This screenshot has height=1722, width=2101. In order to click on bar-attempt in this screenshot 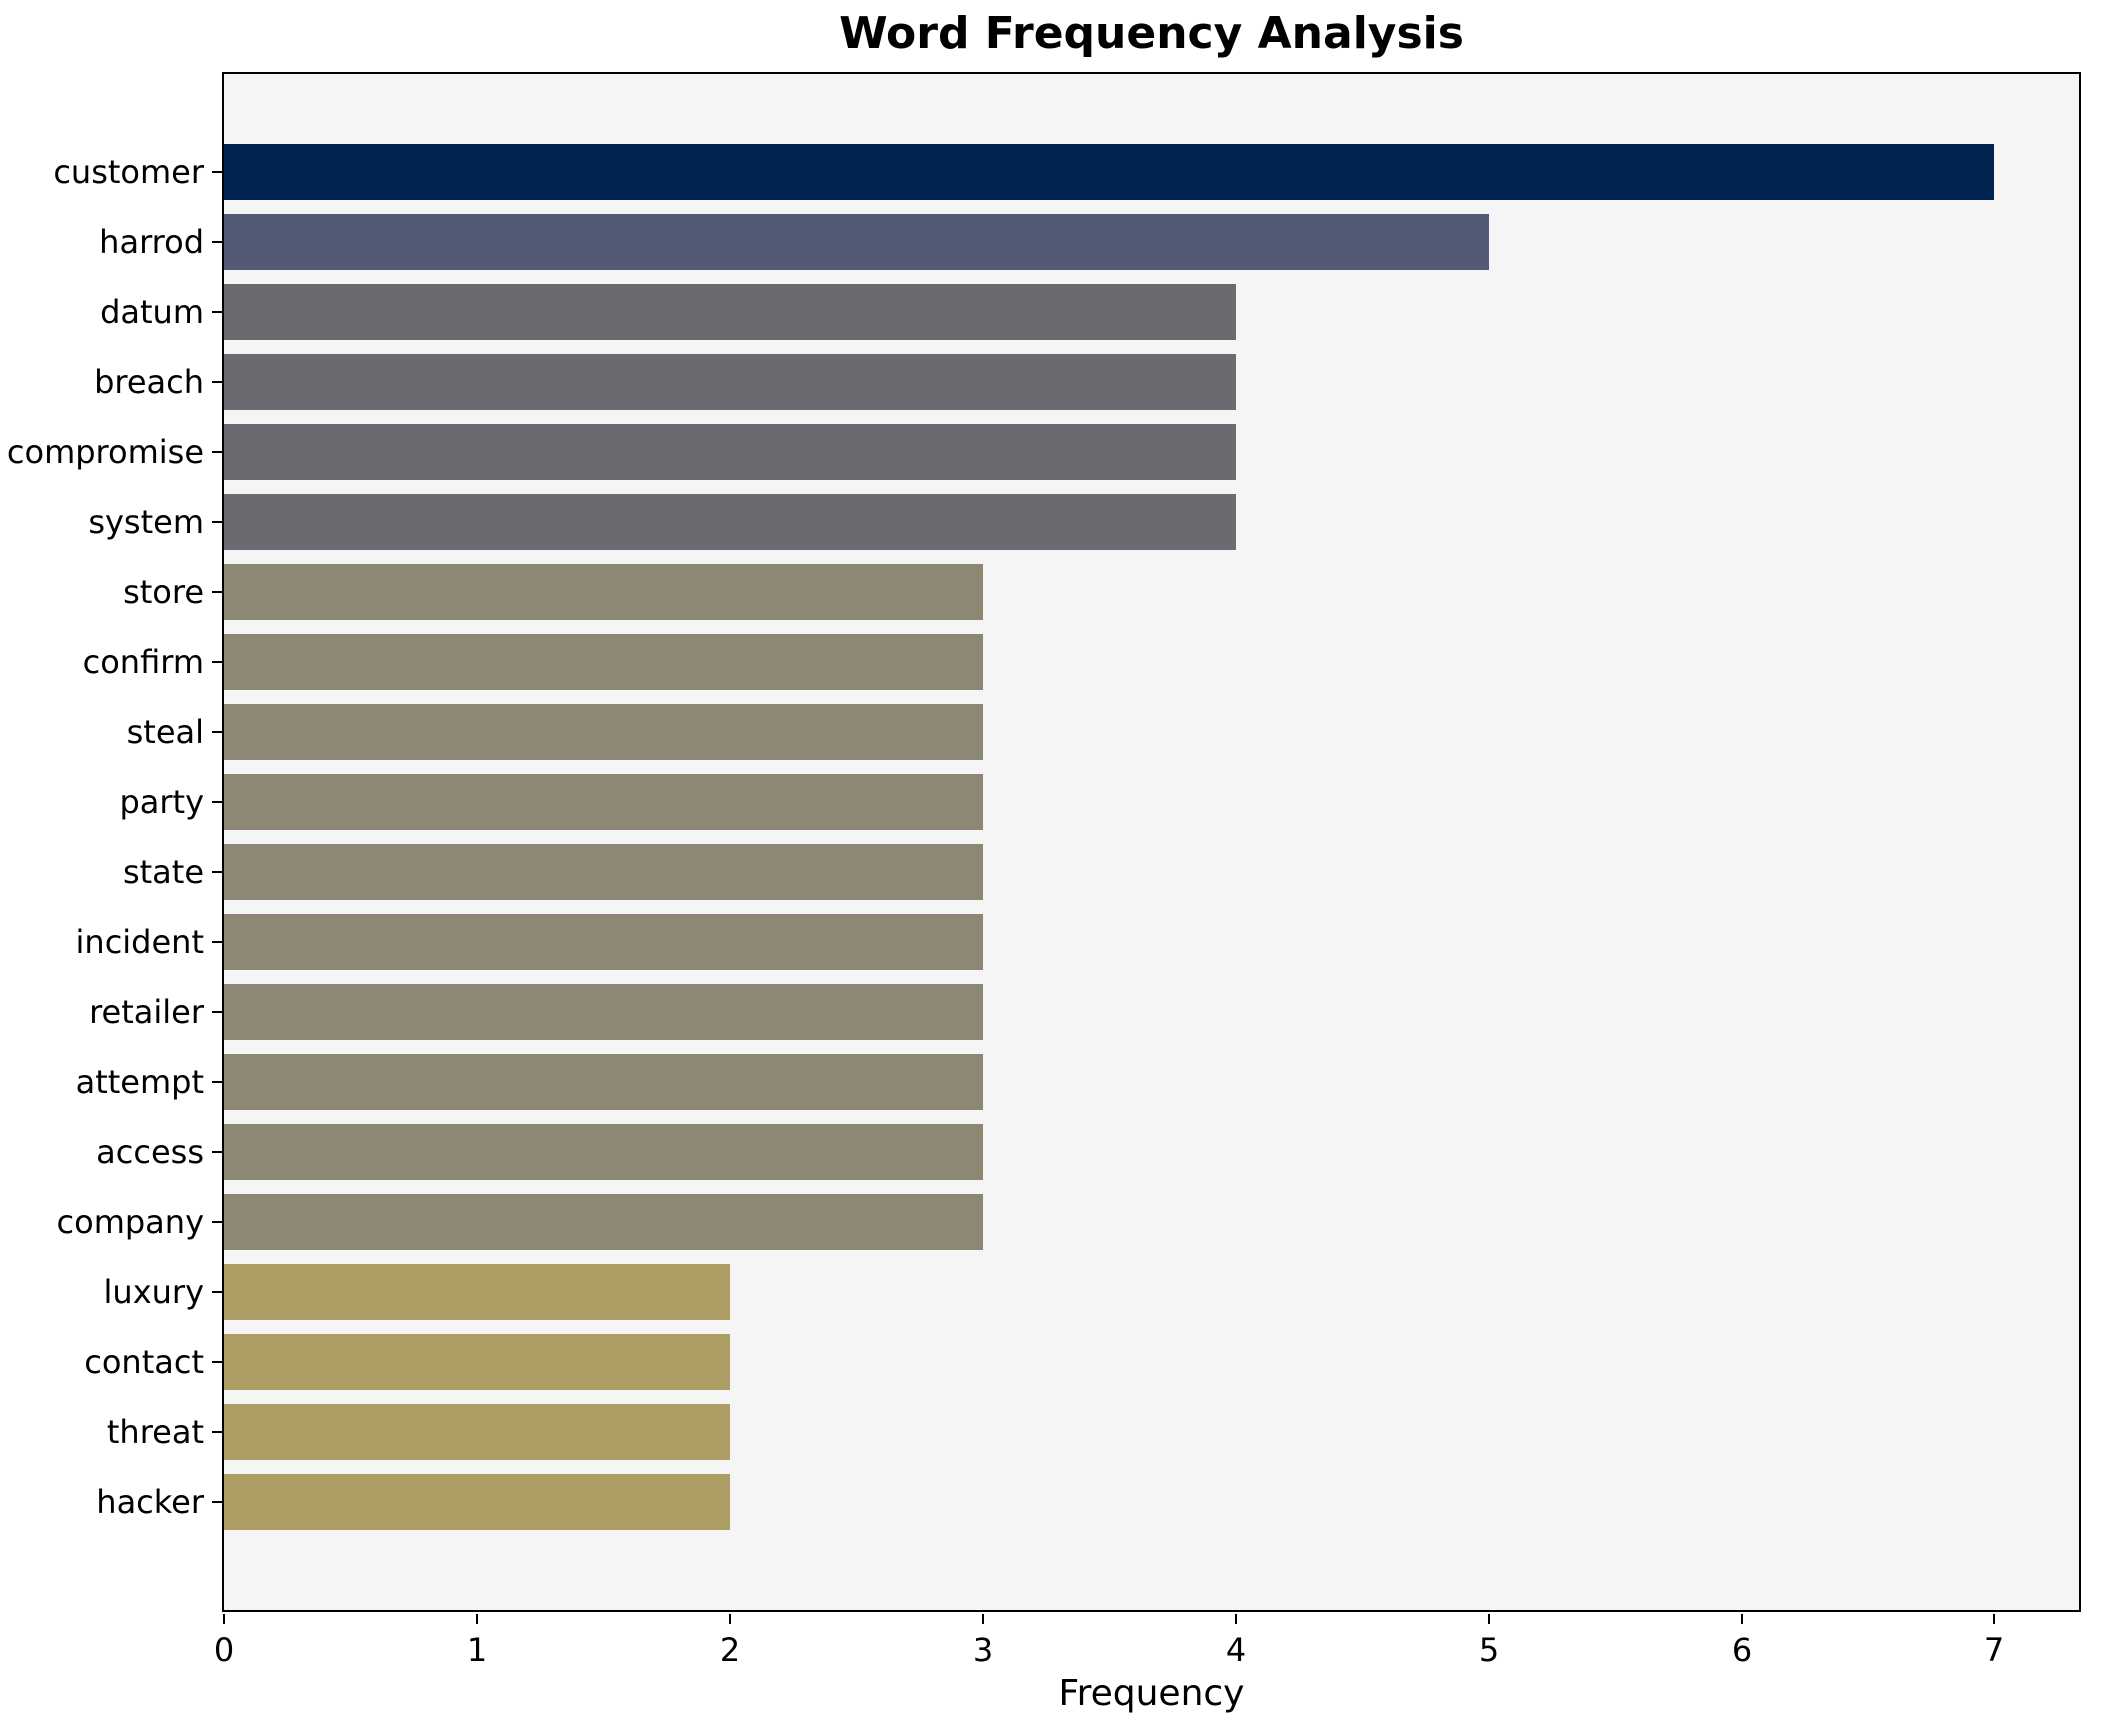, I will do `click(603, 1082)`.